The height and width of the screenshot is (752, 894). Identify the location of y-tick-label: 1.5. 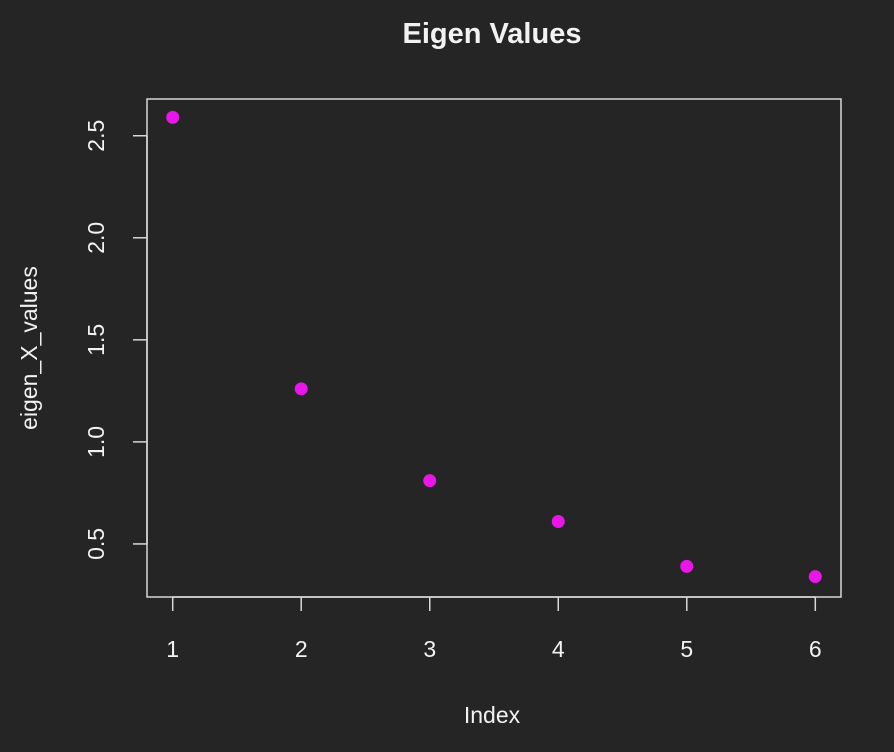
(96, 340).